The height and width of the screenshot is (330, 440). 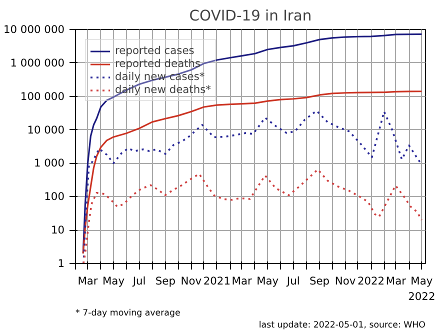 I want to click on x-tick-label: 2022, so click(x=371, y=281).